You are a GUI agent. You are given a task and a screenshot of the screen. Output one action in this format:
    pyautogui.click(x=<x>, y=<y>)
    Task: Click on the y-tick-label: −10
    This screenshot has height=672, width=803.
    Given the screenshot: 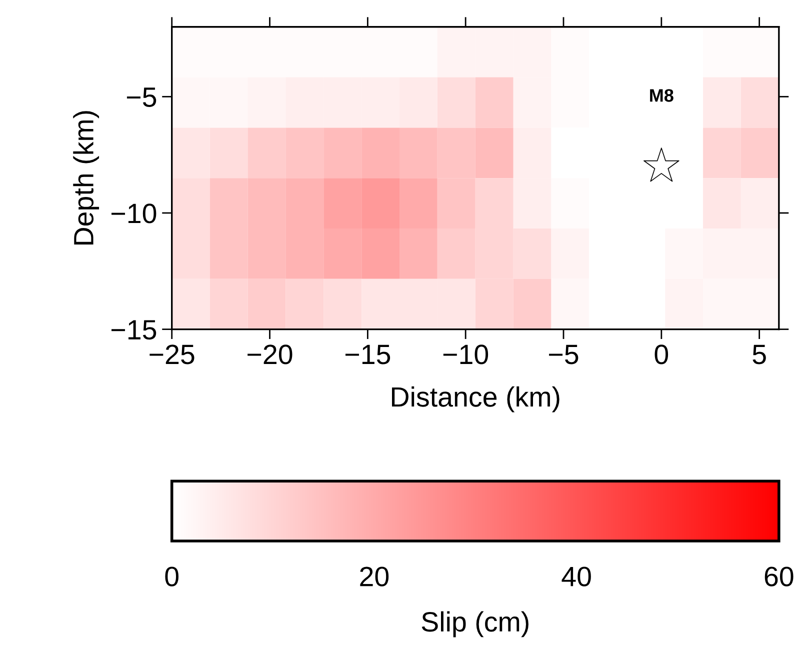 What is the action you would take?
    pyautogui.click(x=134, y=214)
    